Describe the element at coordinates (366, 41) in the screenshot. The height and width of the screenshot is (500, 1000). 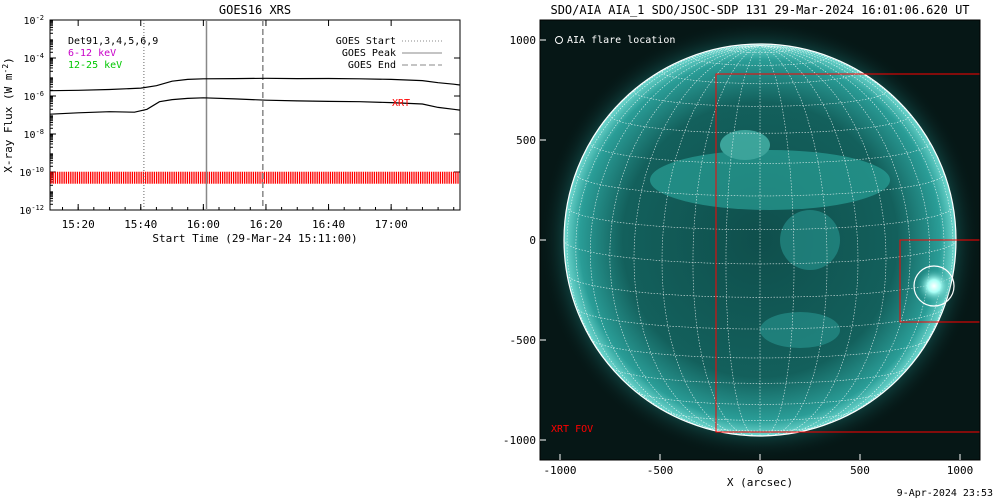
I see `goes-legend-right-item: GOES Start` at that location.